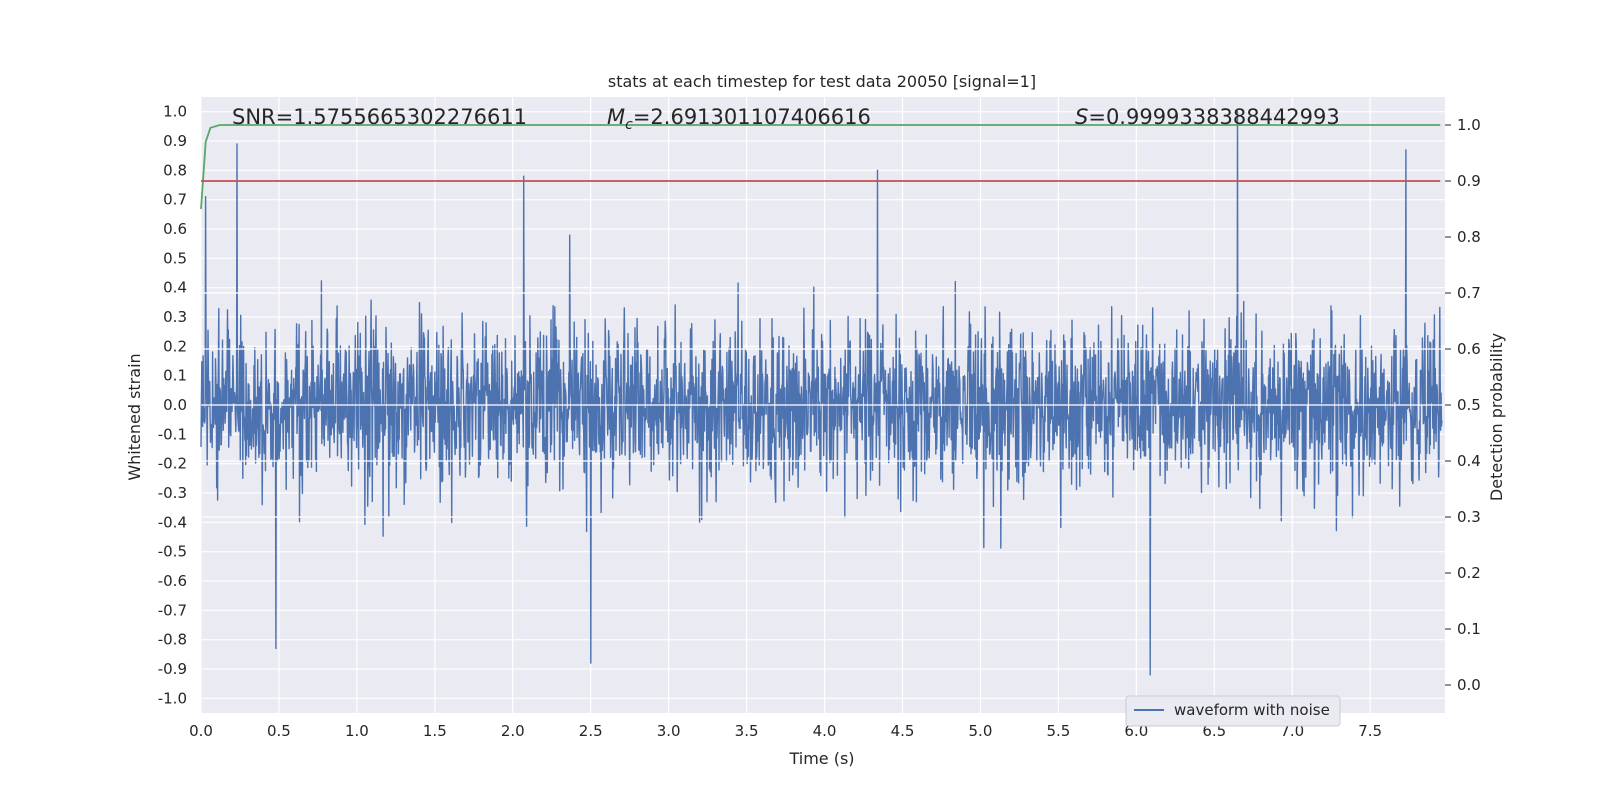 The width and height of the screenshot is (1600, 800). What do you see at coordinates (1469, 405) in the screenshot?
I see `y2-tick-label: 0.5` at bounding box center [1469, 405].